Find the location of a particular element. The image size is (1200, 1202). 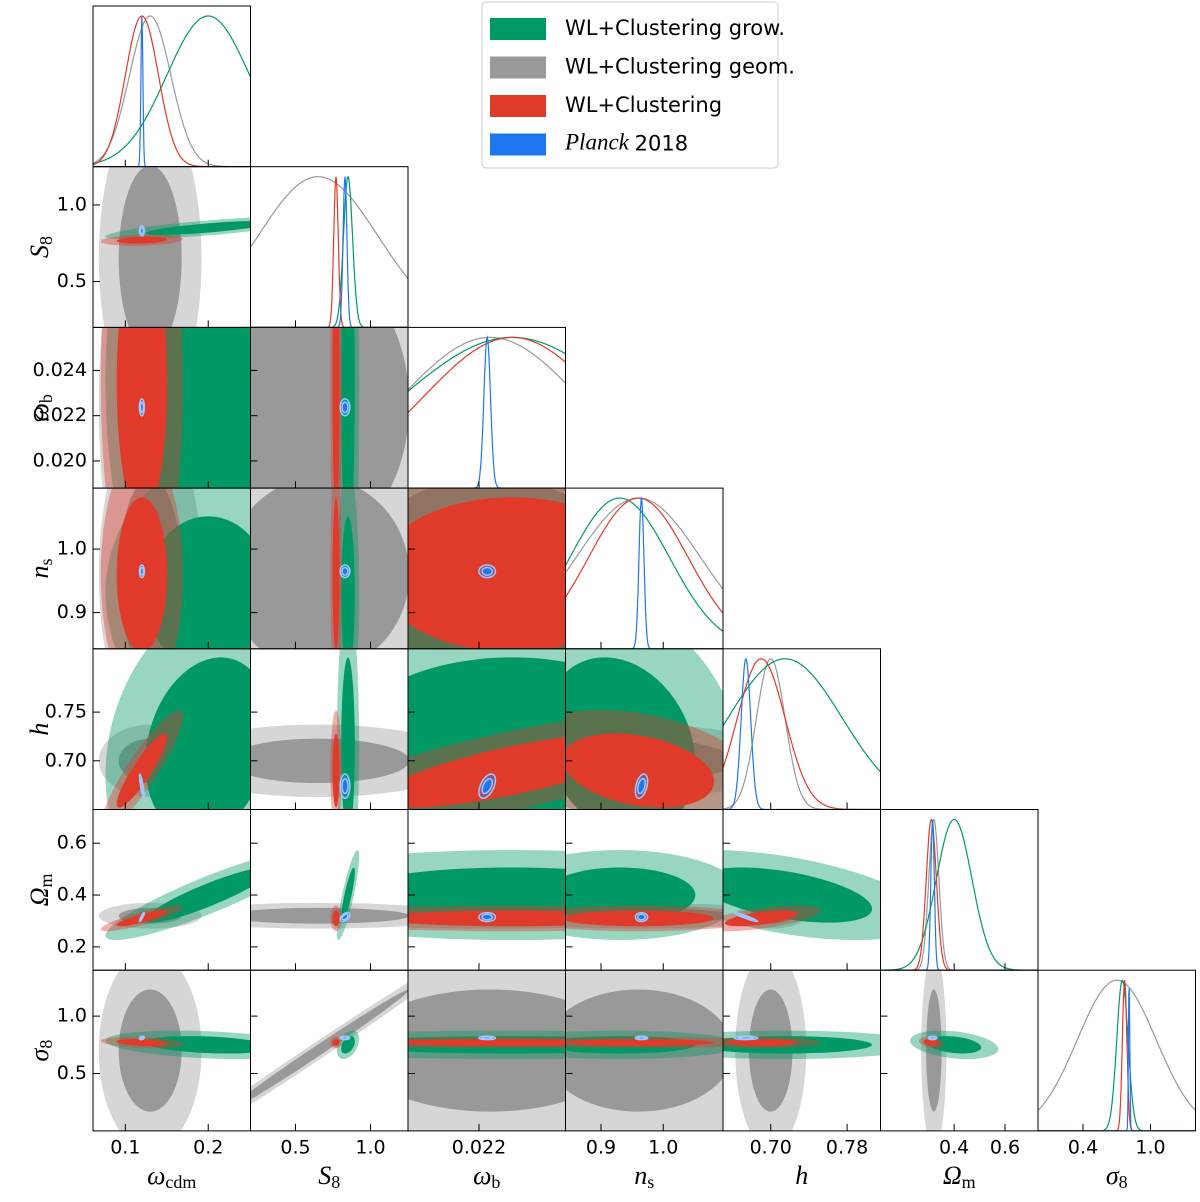

x-tick-label: 0.2 is located at coordinates (208, 1147).